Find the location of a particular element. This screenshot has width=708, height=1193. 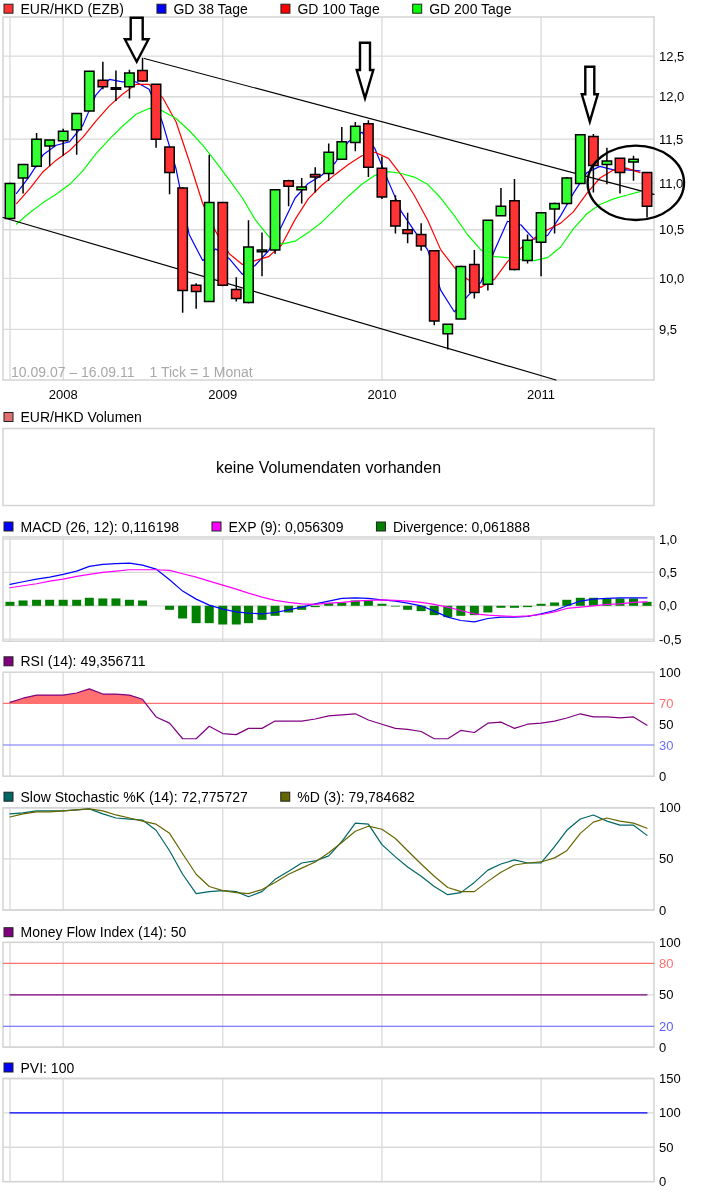

legend-label: Divergence: 0,061888 is located at coordinates (461, 526).